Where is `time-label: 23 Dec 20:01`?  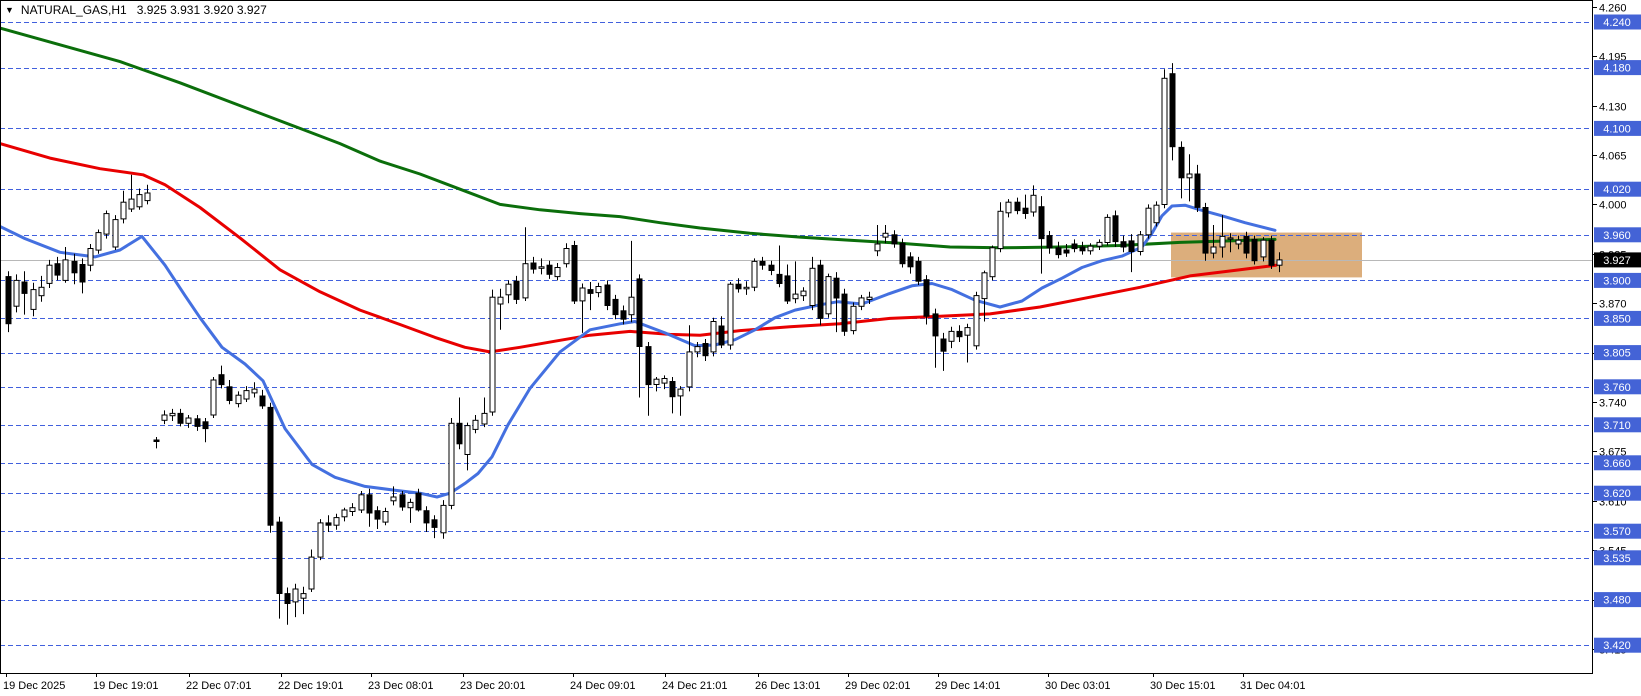
time-label: 23 Dec 20:01 is located at coordinates (492, 686).